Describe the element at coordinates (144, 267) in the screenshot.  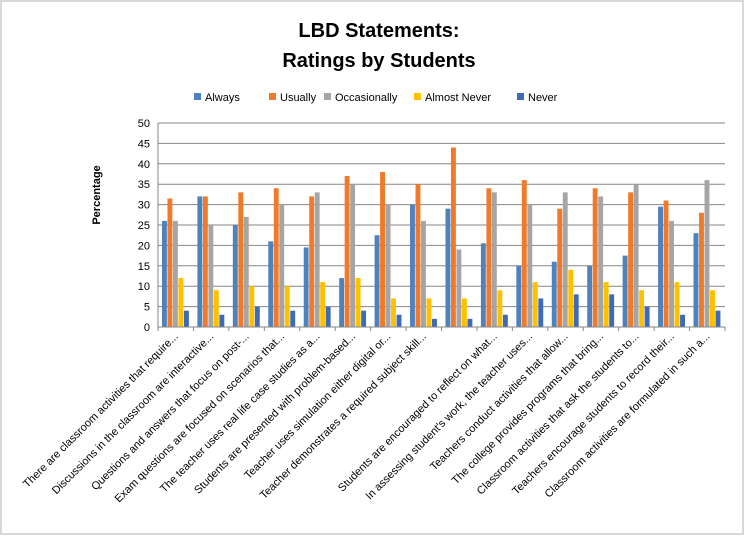
I see `y-tick-label: 15` at that location.